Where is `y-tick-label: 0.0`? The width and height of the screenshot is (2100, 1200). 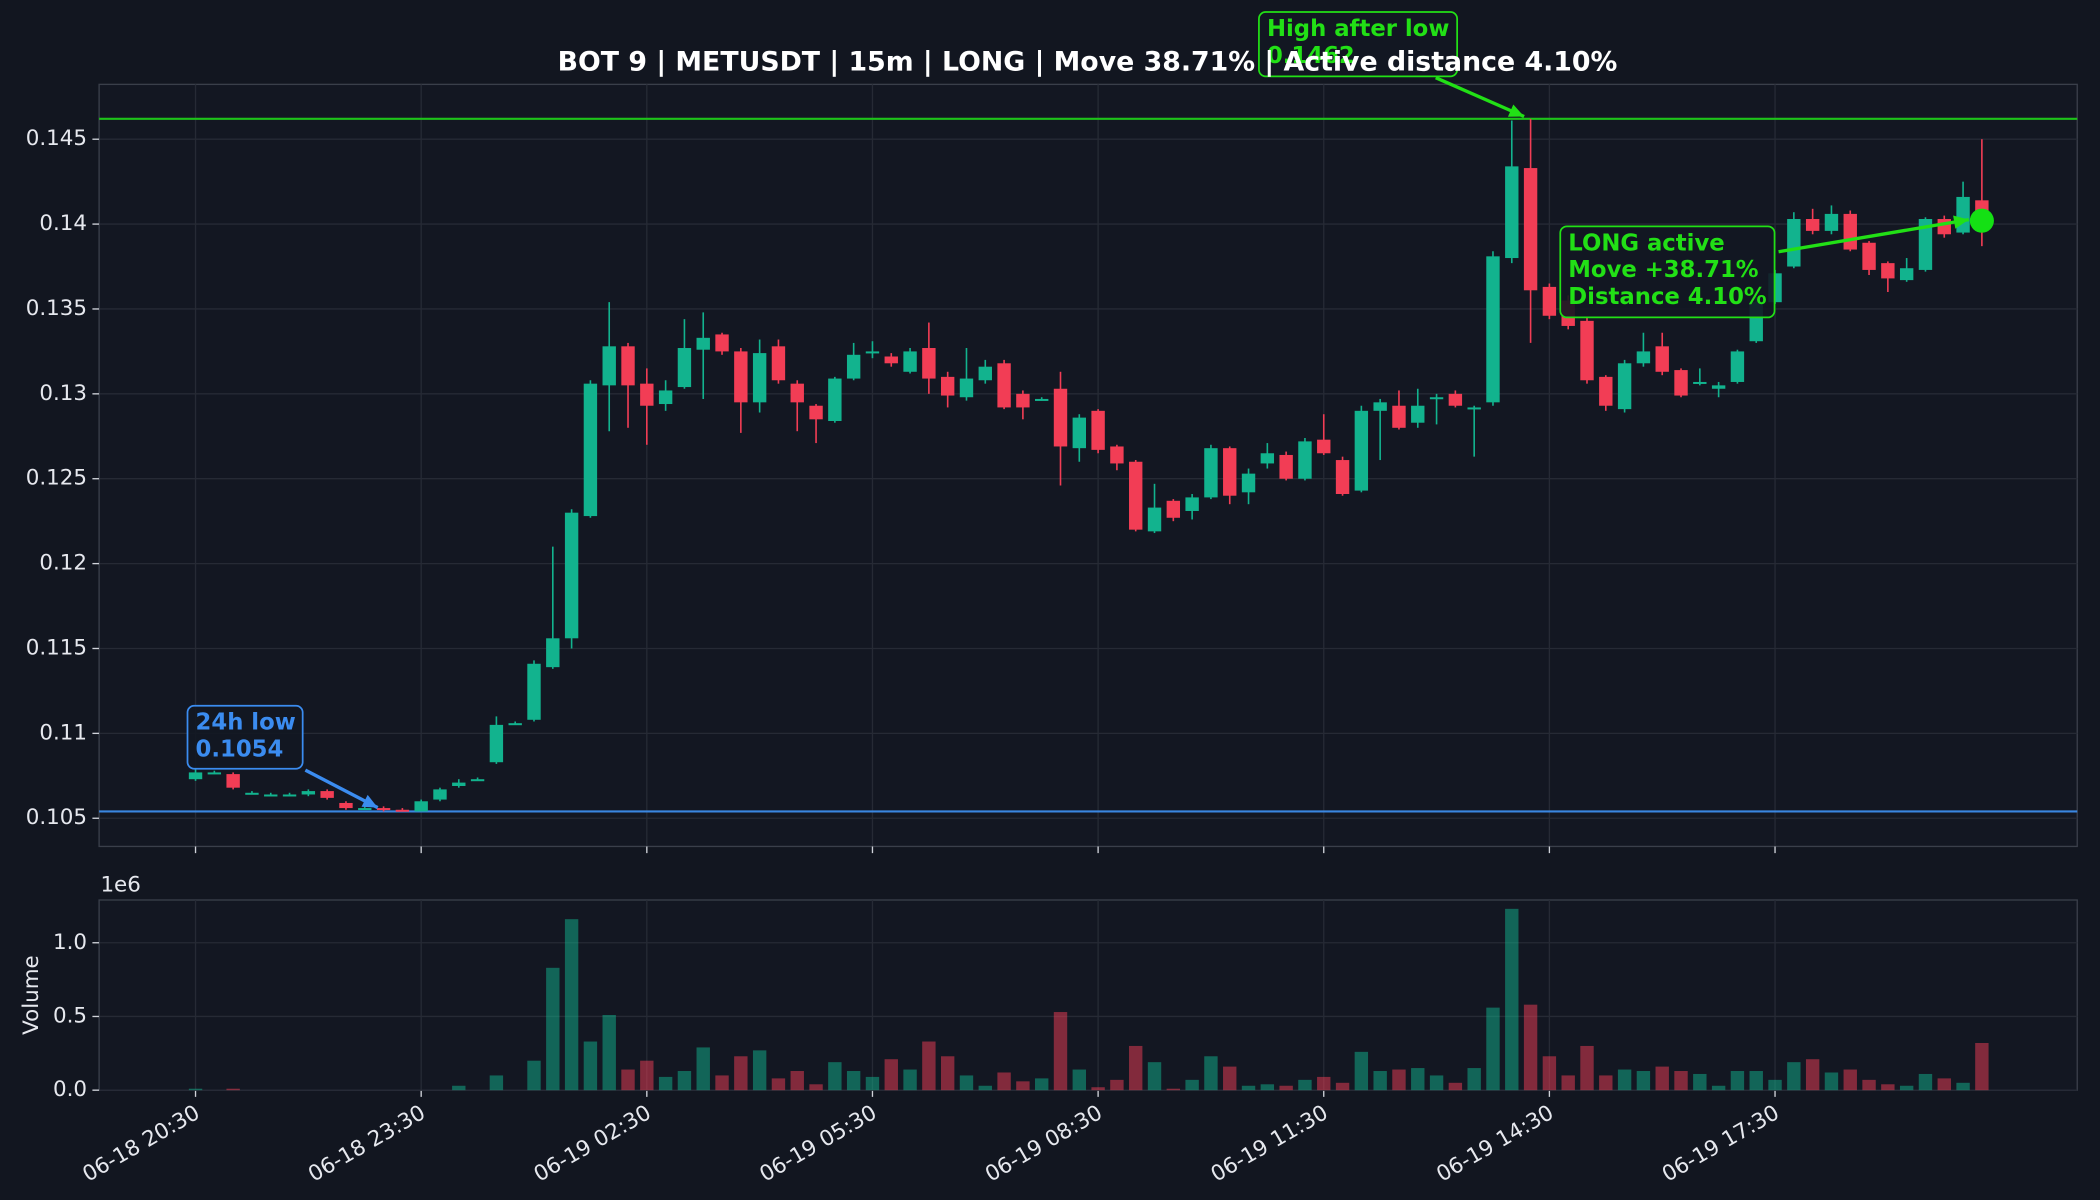 y-tick-label: 0.0 is located at coordinates (70, 1089).